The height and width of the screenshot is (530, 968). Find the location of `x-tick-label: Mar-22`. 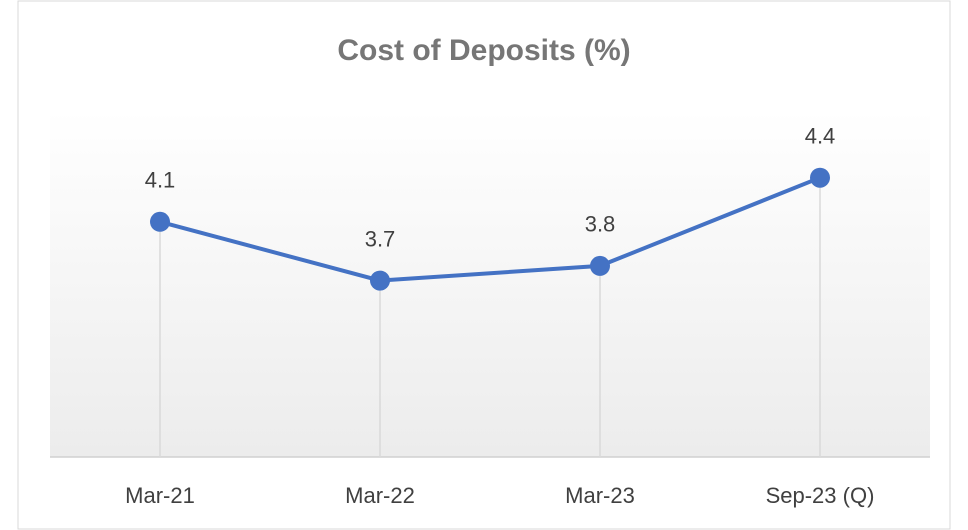

x-tick-label: Mar-22 is located at coordinates (380, 495).